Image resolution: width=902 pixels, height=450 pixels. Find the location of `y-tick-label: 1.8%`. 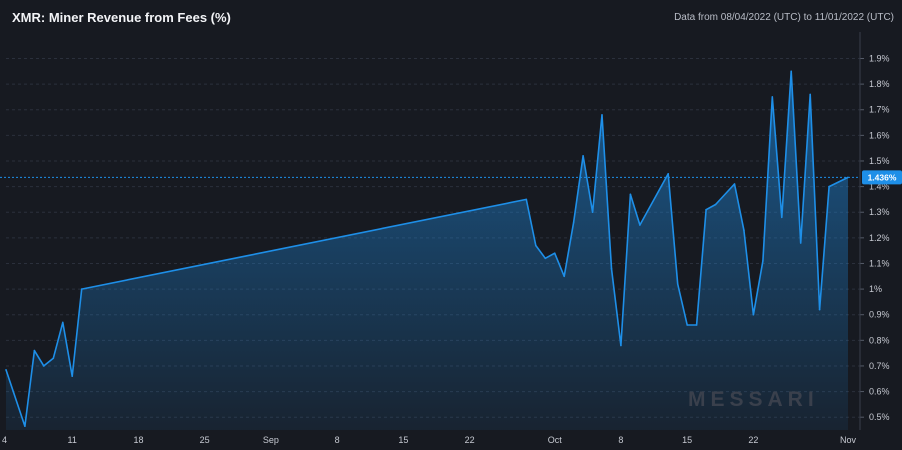

y-tick-label: 1.8% is located at coordinates (879, 84).